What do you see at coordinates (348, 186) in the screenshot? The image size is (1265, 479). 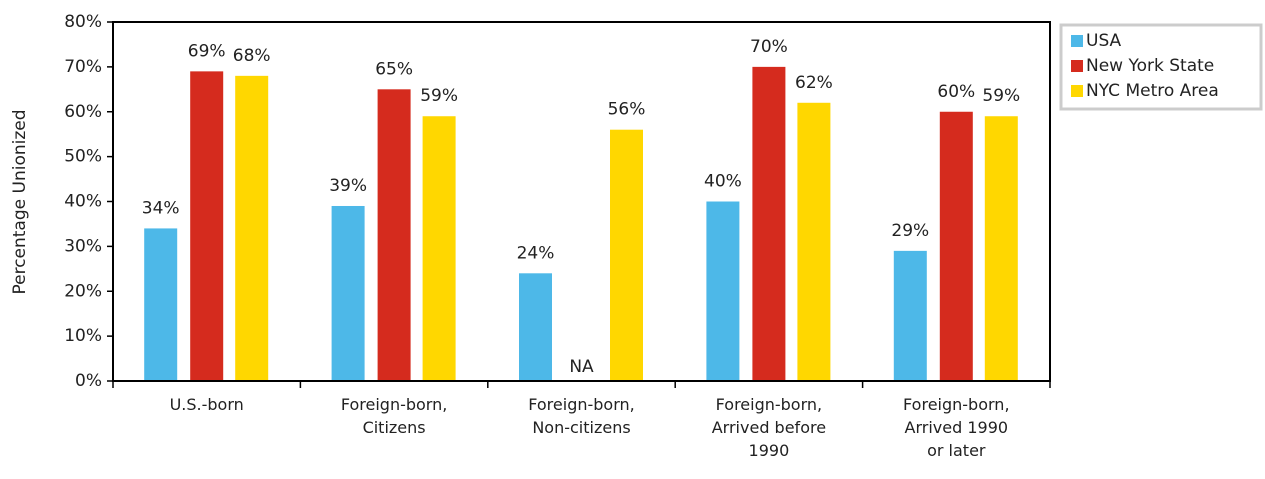 I see `value-label: 39%` at bounding box center [348, 186].